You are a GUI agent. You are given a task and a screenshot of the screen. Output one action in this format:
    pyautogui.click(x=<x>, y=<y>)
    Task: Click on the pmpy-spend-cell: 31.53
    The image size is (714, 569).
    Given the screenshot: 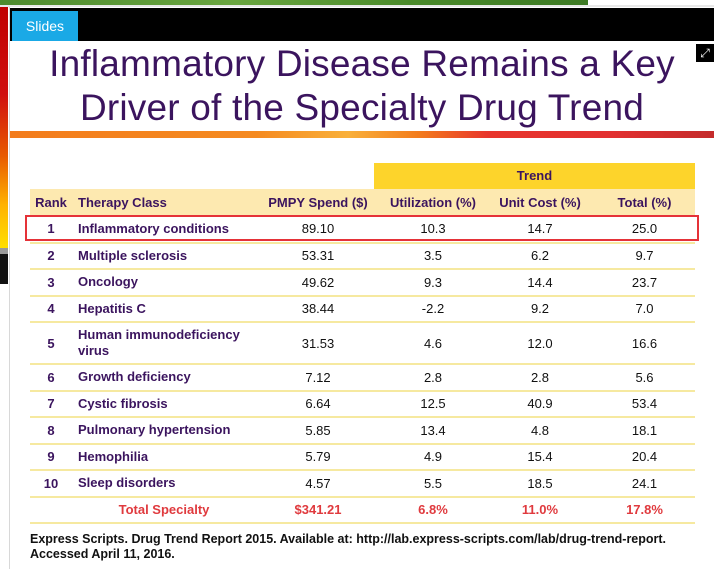 What is the action you would take?
    pyautogui.click(x=318, y=343)
    